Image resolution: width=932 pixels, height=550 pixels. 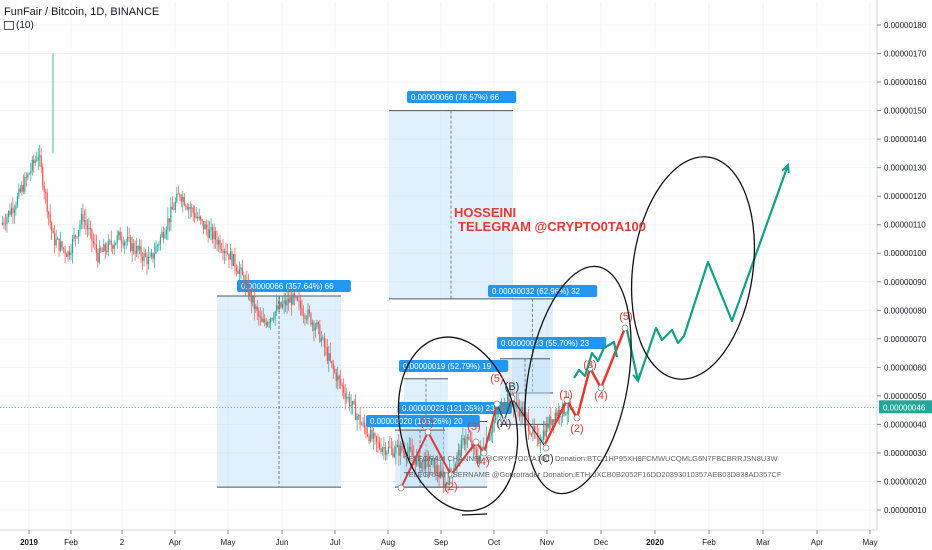 I want to click on measure-label: 0.00000032 (62.96%) 32, so click(x=536, y=291).